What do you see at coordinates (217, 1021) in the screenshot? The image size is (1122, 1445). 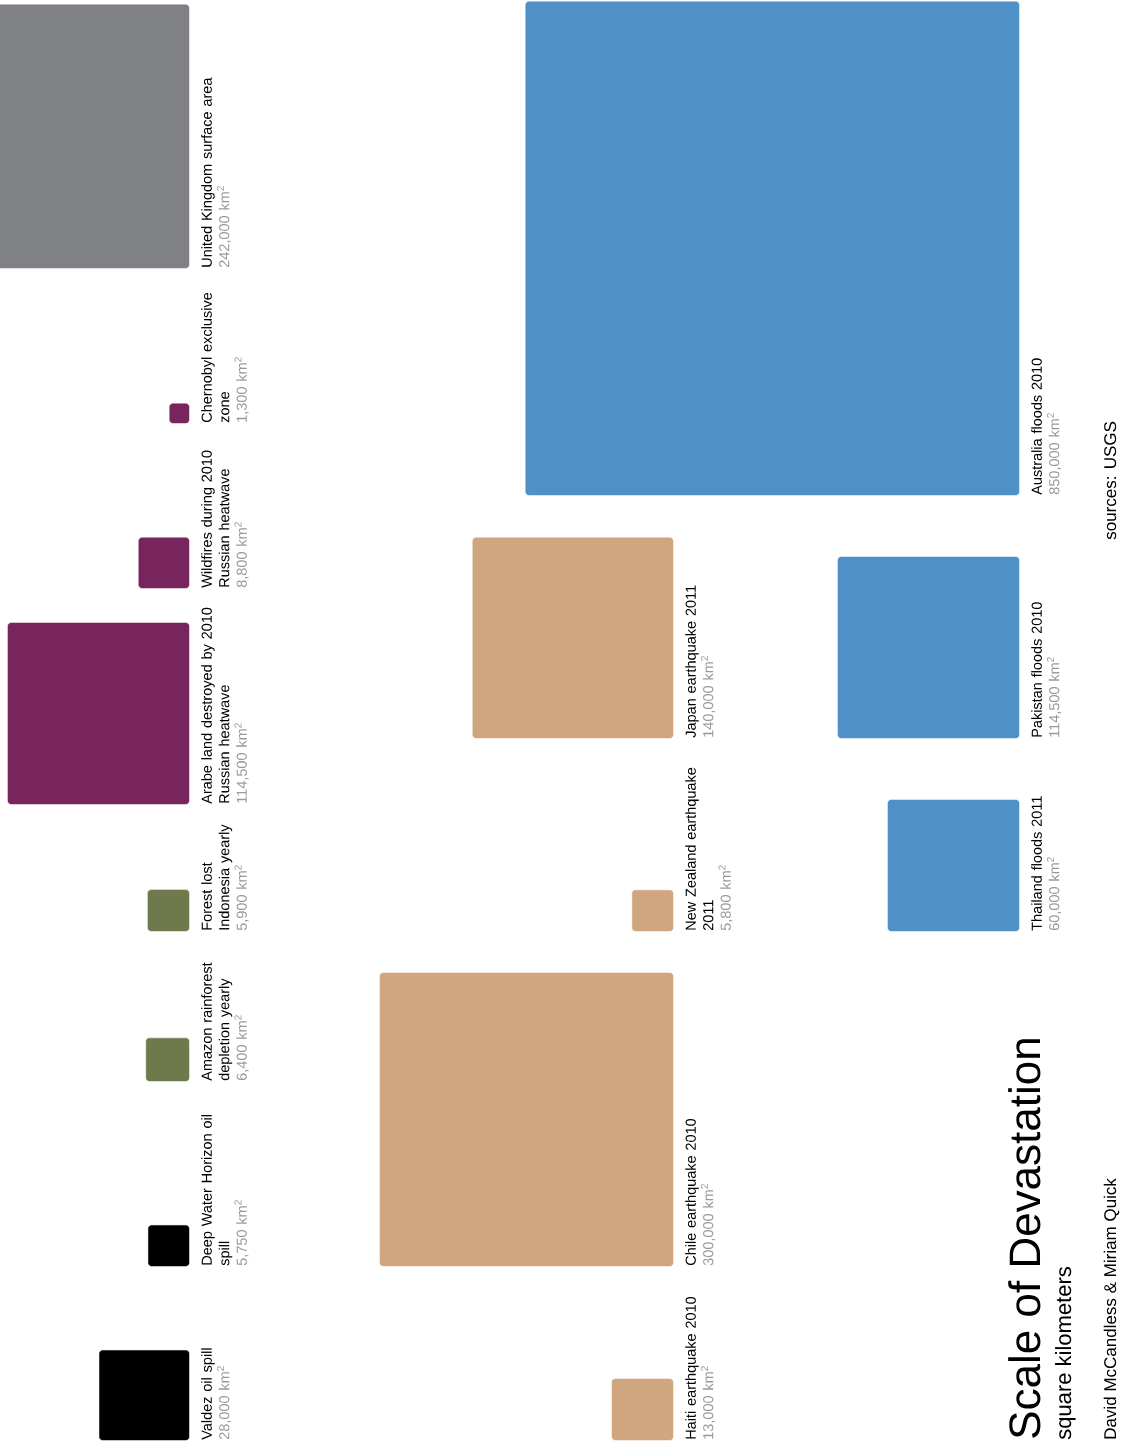 I see `category-label: Amazon rainforest depletion yearly` at bounding box center [217, 1021].